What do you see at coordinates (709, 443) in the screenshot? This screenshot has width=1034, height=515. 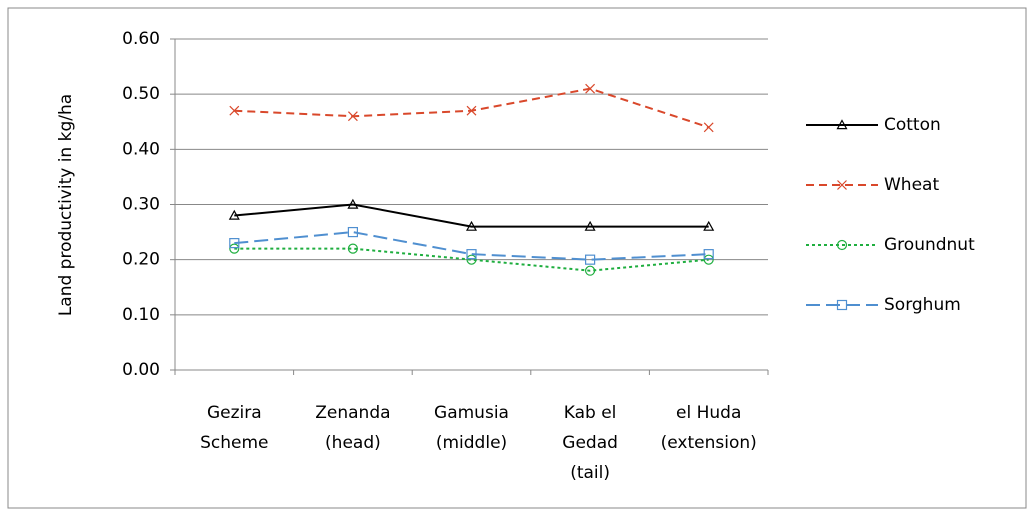 I see `x-tick-label: (extension)` at bounding box center [709, 443].